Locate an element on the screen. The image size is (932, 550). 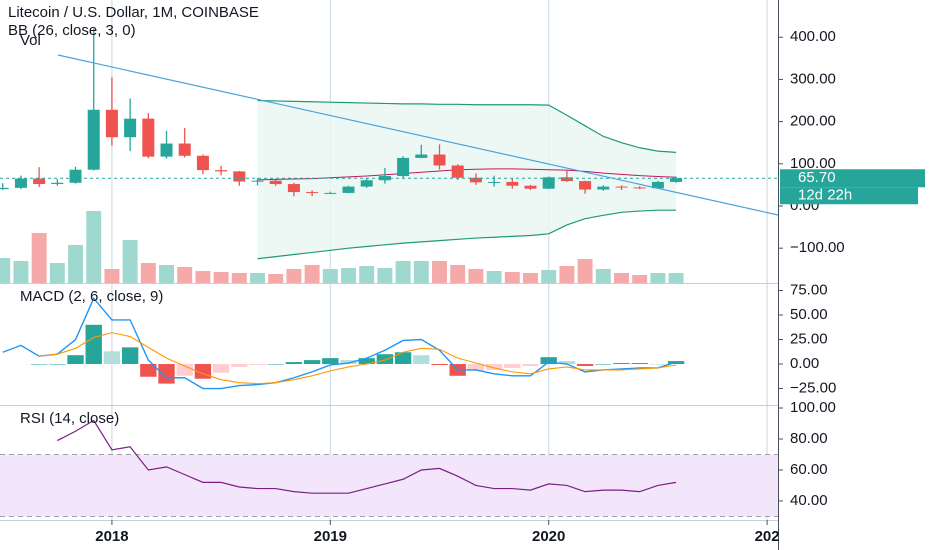
band-fill is located at coordinates (467, 179).